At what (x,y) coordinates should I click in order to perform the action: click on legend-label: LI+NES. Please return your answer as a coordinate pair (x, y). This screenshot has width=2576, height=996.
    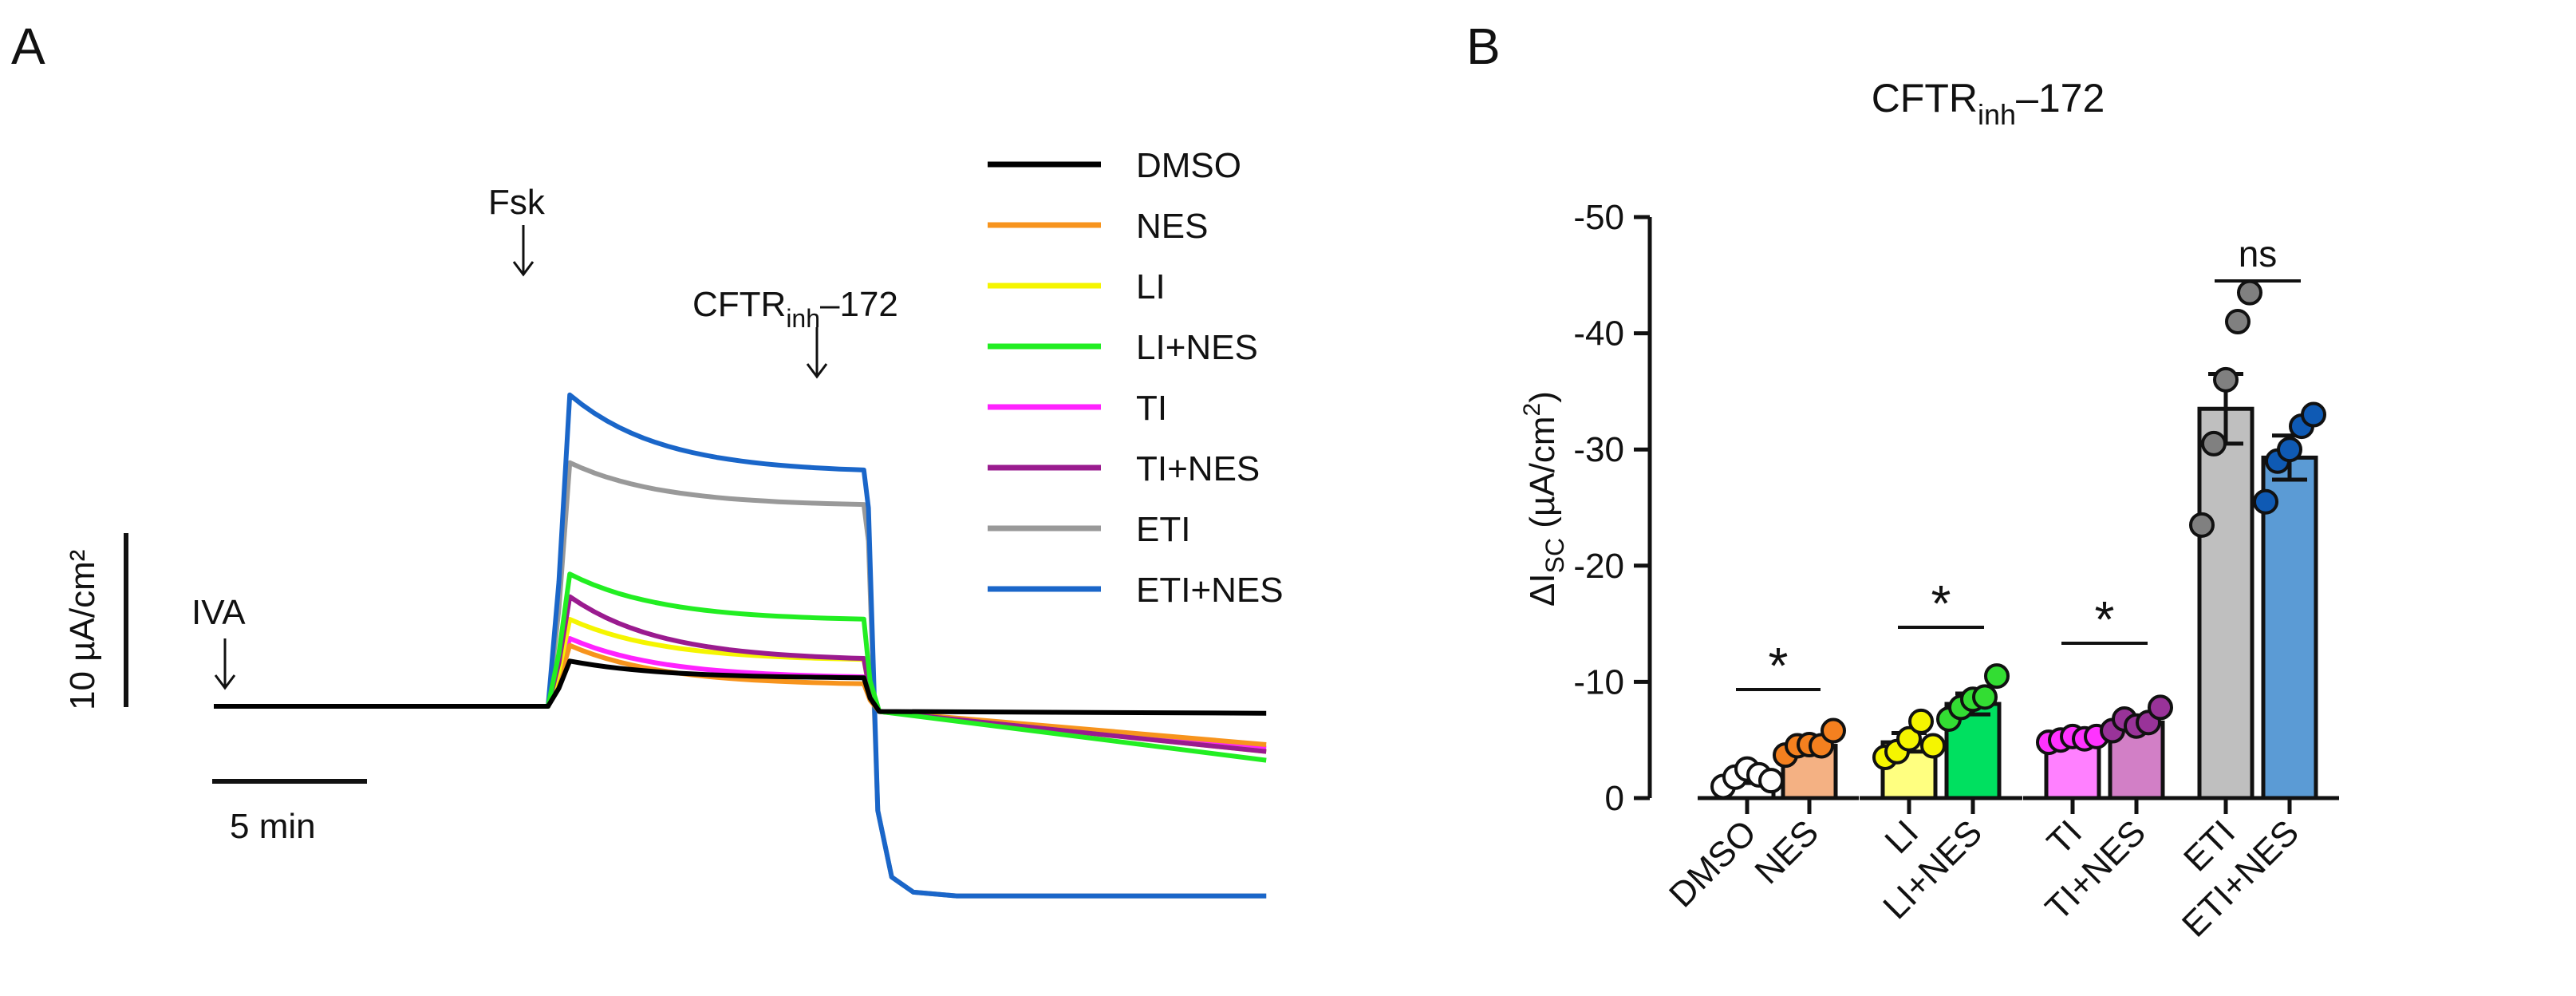
    Looking at the image, I should click on (1197, 348).